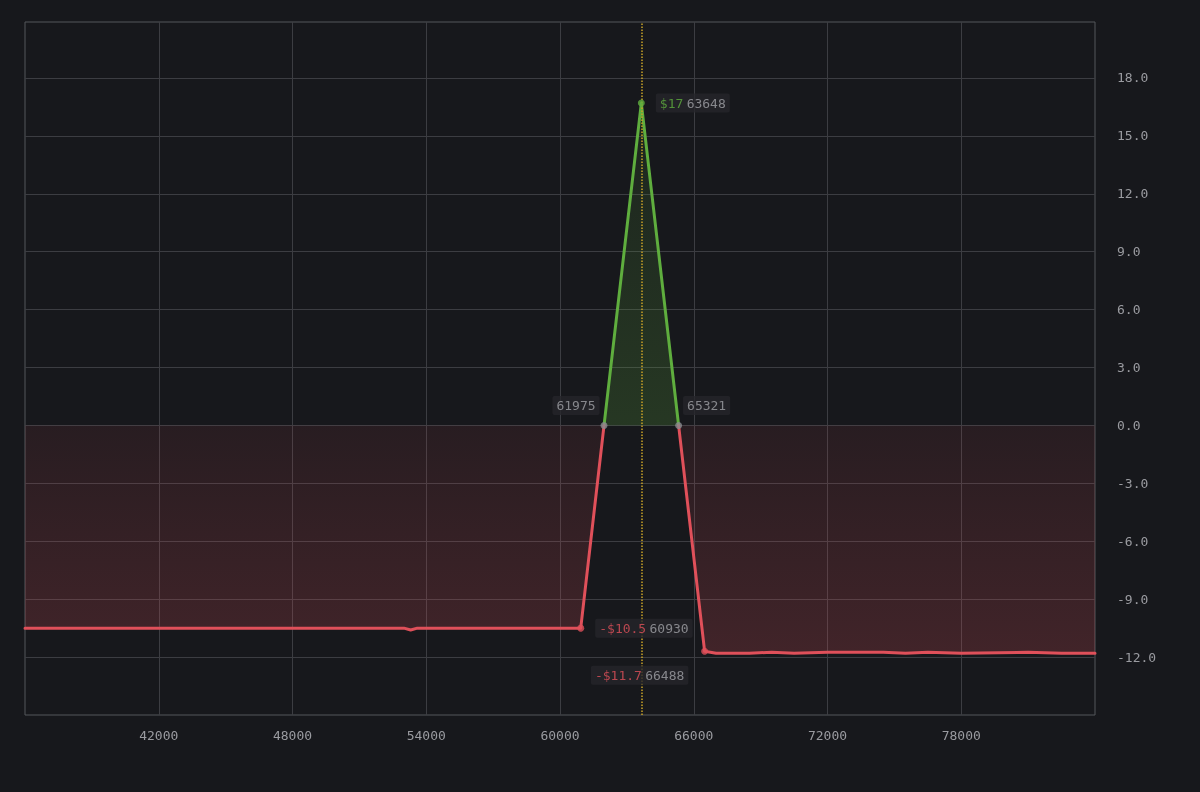  I want to click on x-tick-label: 66000, so click(694, 735).